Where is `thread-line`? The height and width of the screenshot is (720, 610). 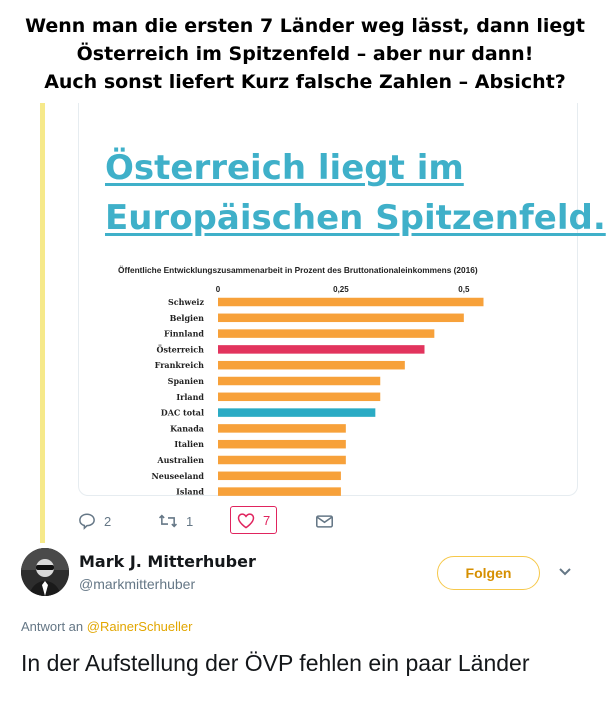 thread-line is located at coordinates (42, 323).